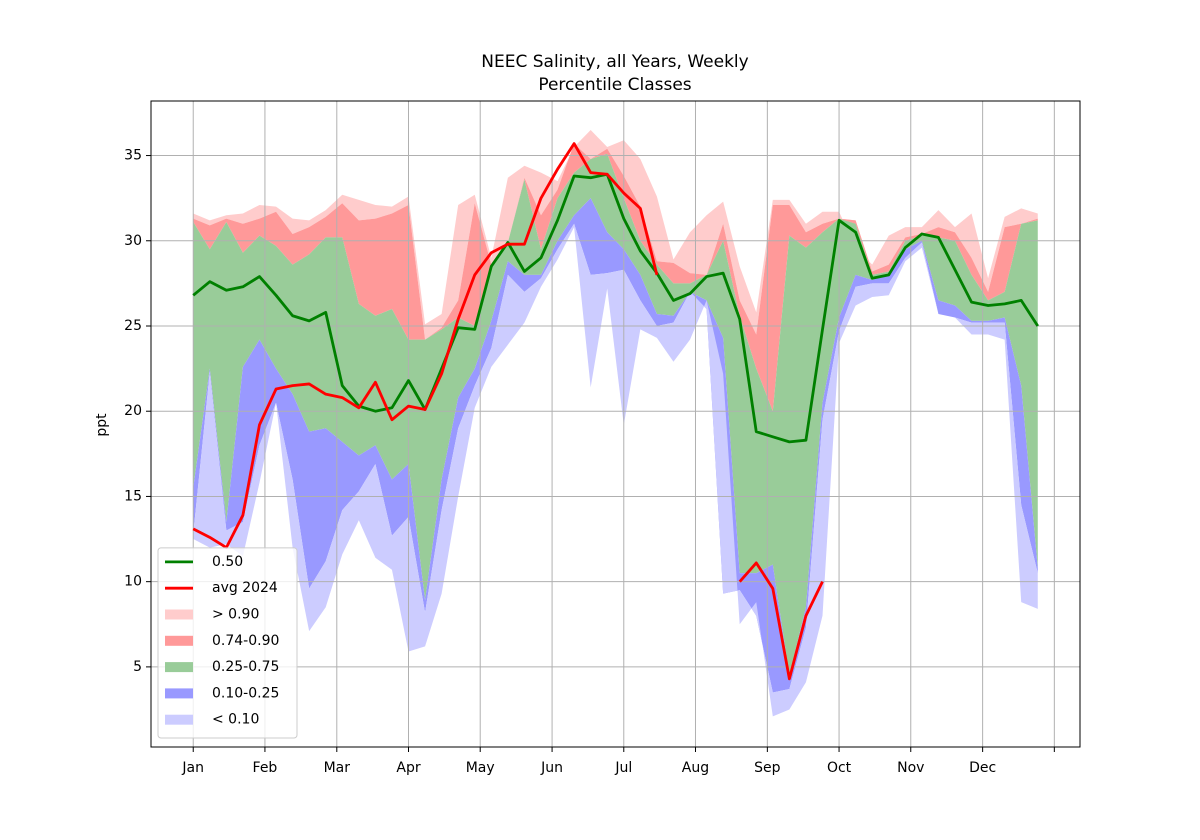 This screenshot has width=1200, height=840. I want to click on x-tick-label: Jul, so click(623, 768).